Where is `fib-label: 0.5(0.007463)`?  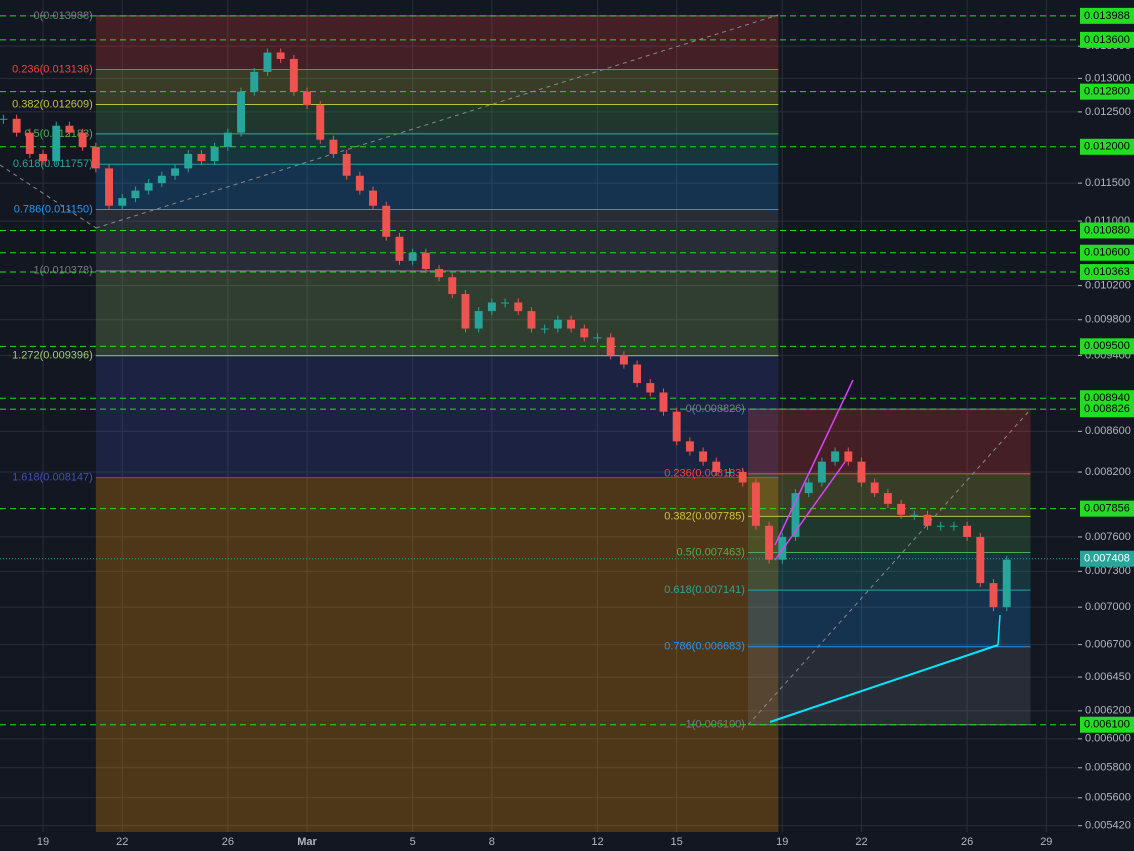
fib-label: 0.5(0.007463) is located at coordinates (710, 552).